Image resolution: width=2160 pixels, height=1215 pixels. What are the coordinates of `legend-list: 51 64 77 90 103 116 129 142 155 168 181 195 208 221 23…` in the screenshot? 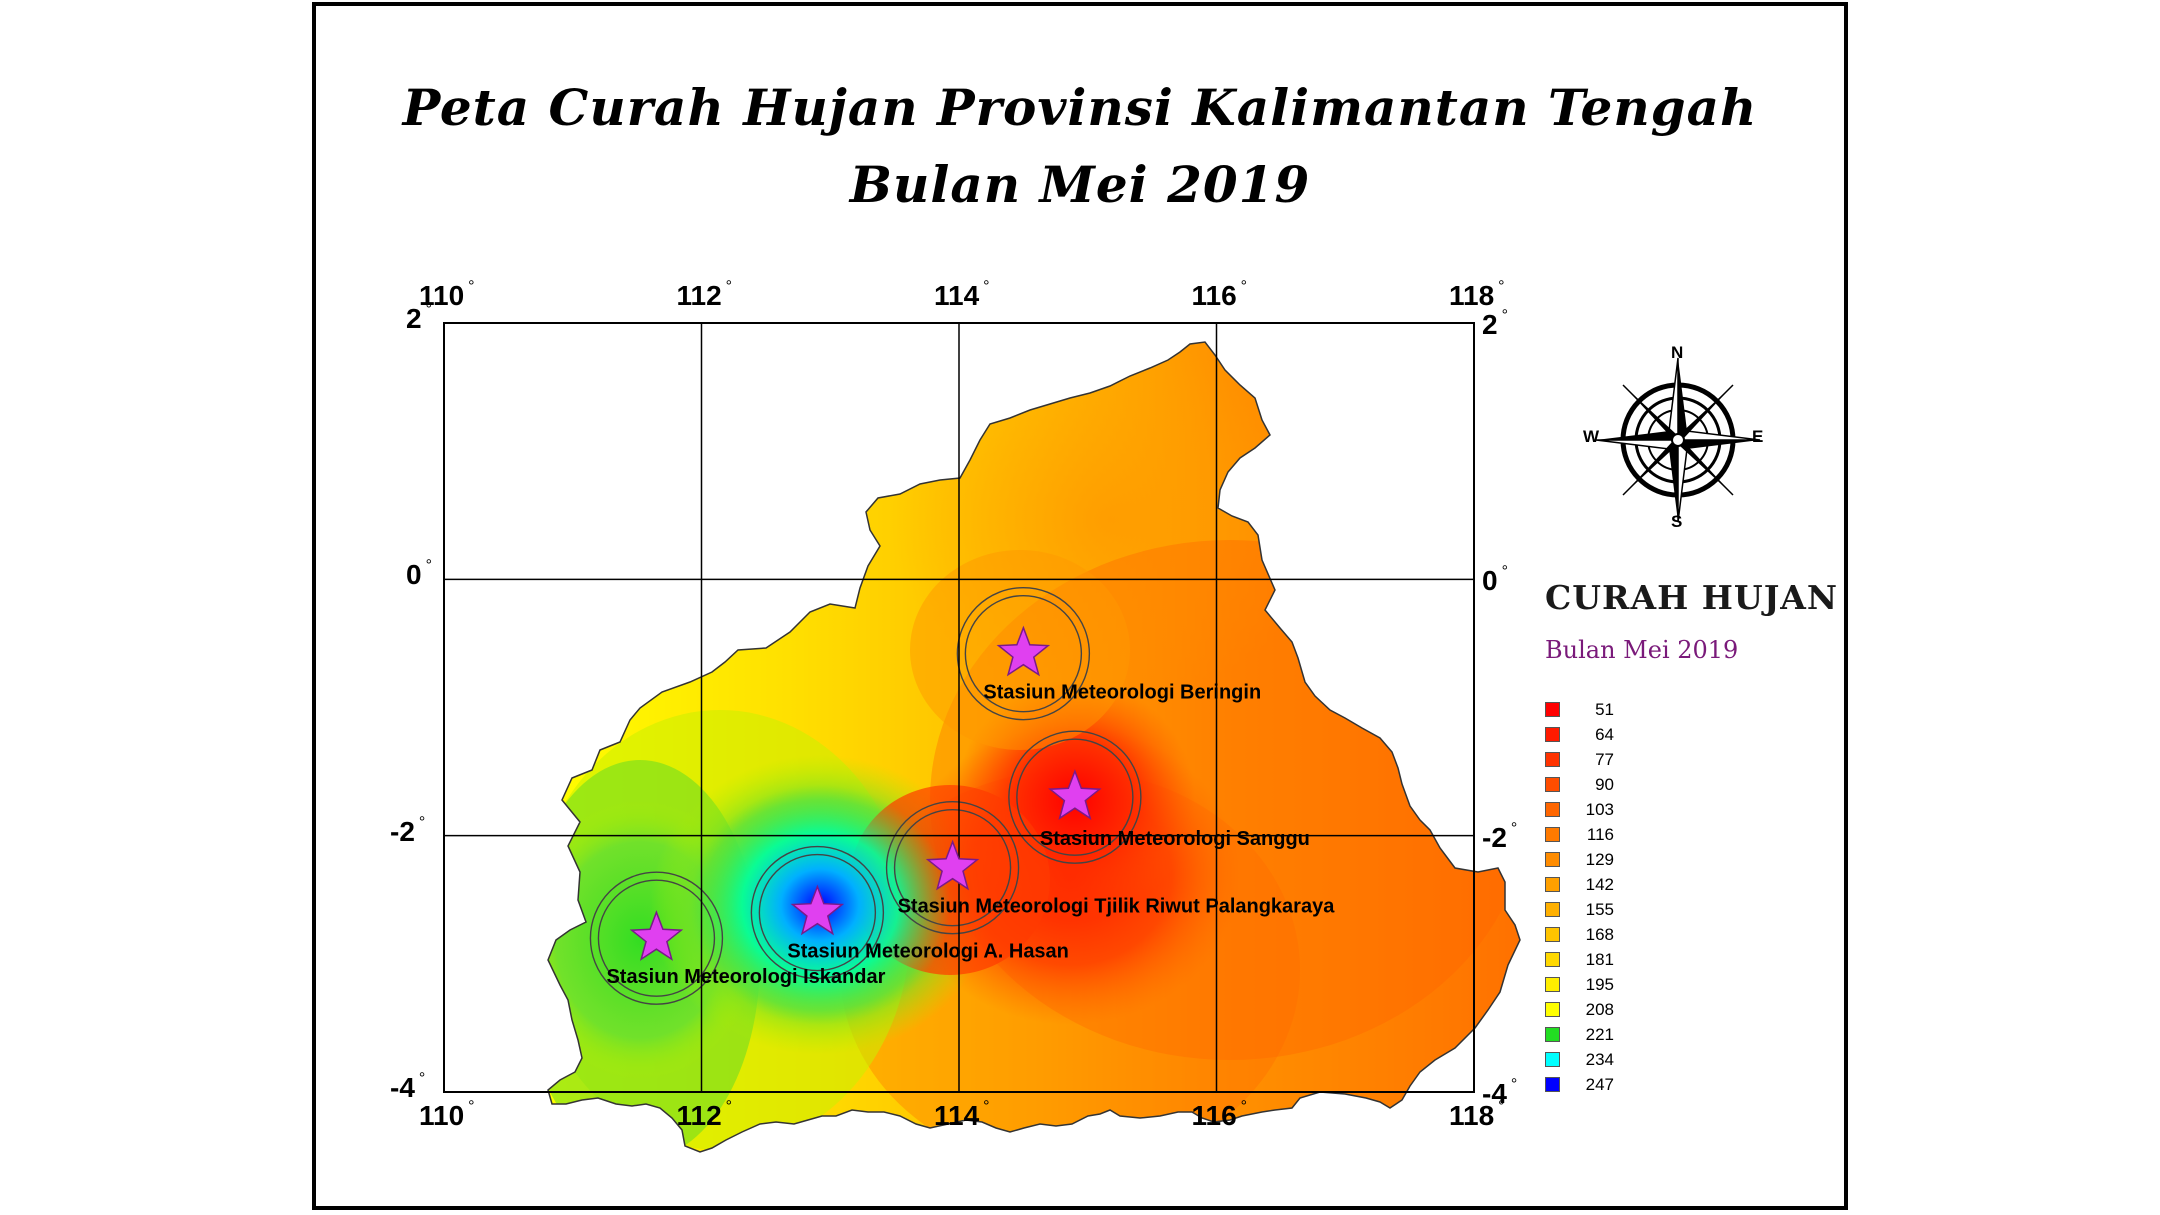 It's located at (1579, 897).